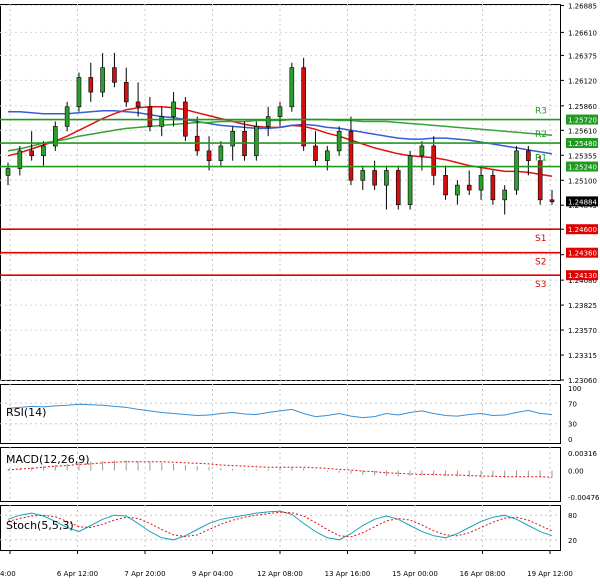  What do you see at coordinates (540, 239) in the screenshot?
I see `level-name-s1: S1` at bounding box center [540, 239].